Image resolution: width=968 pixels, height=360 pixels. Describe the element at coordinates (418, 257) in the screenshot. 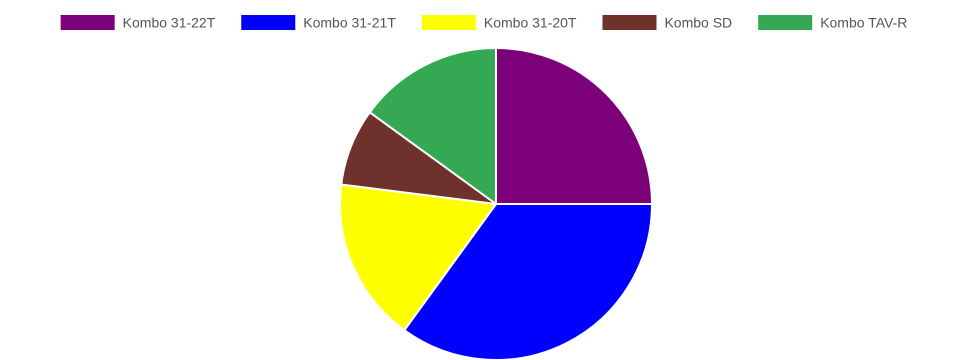

I see `pie-slice-kombo-31-20t` at that location.